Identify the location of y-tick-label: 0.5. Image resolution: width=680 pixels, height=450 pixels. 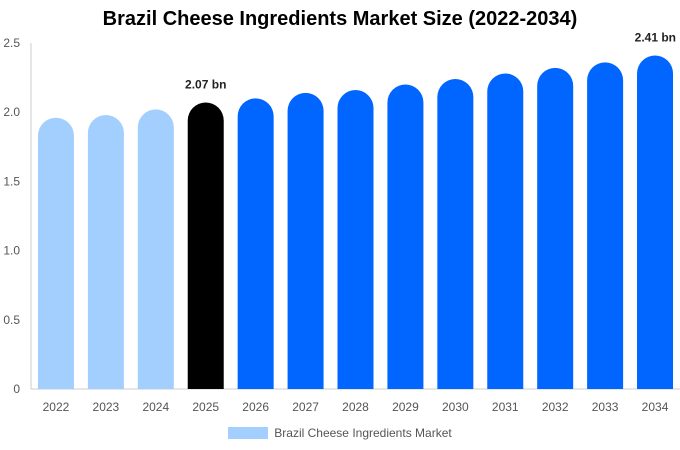
(11, 320).